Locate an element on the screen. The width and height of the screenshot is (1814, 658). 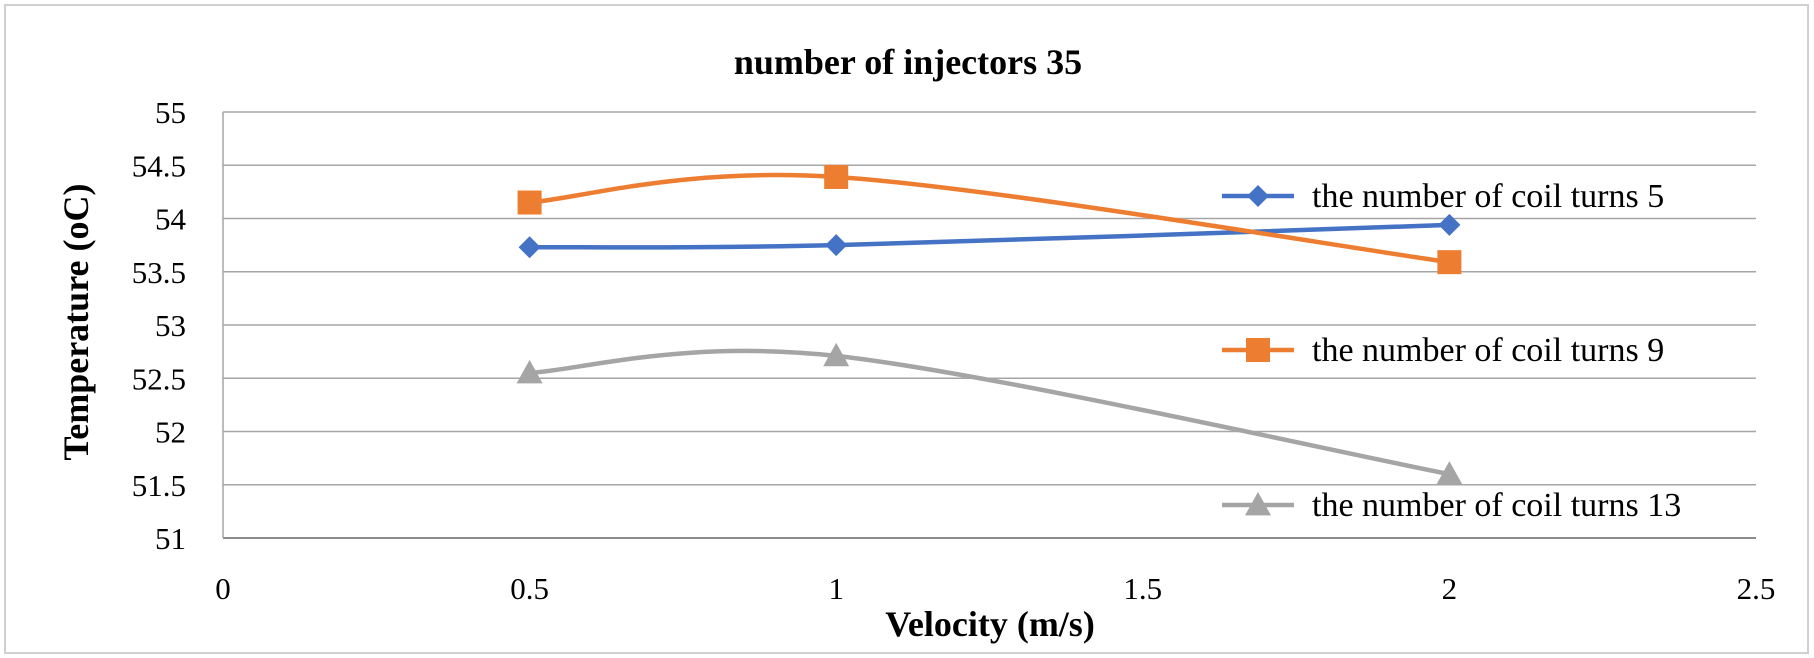
x-tick-label: 1.5 is located at coordinates (1142, 588).